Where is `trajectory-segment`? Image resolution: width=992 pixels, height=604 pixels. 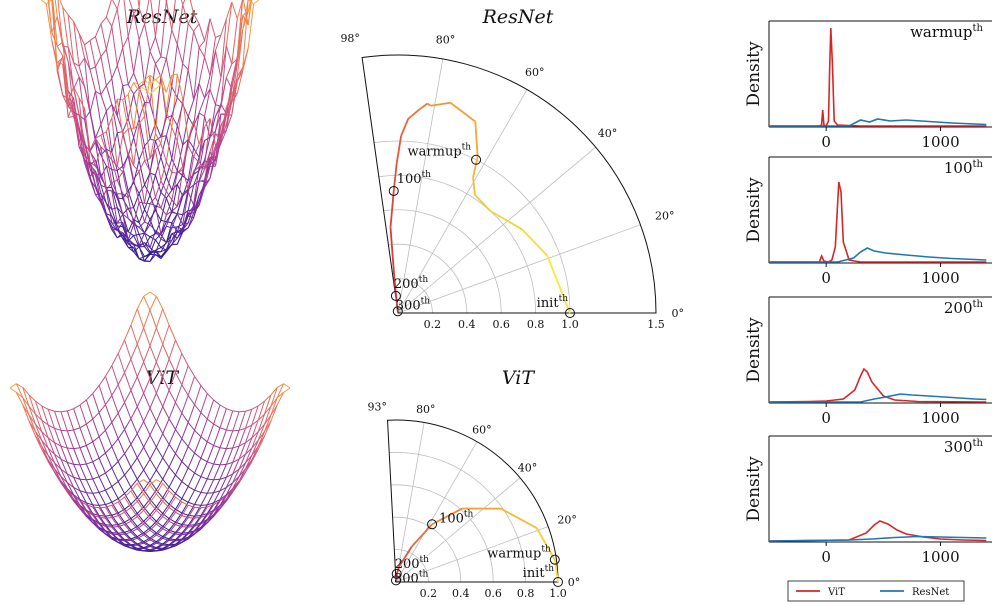
trajectory-segment is located at coordinates (423, 106).